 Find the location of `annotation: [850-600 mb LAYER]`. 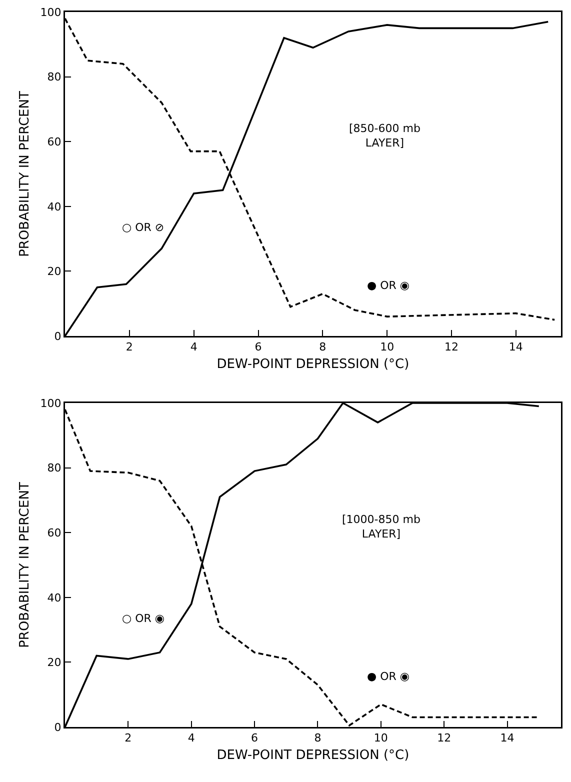

annotation: [850-600 mb LAYER] is located at coordinates (384, 136).